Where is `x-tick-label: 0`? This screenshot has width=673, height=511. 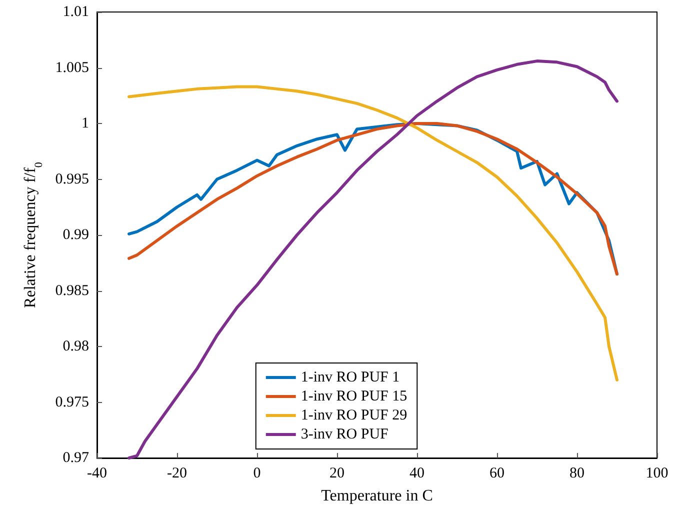
x-tick-label: 0 is located at coordinates (257, 474).